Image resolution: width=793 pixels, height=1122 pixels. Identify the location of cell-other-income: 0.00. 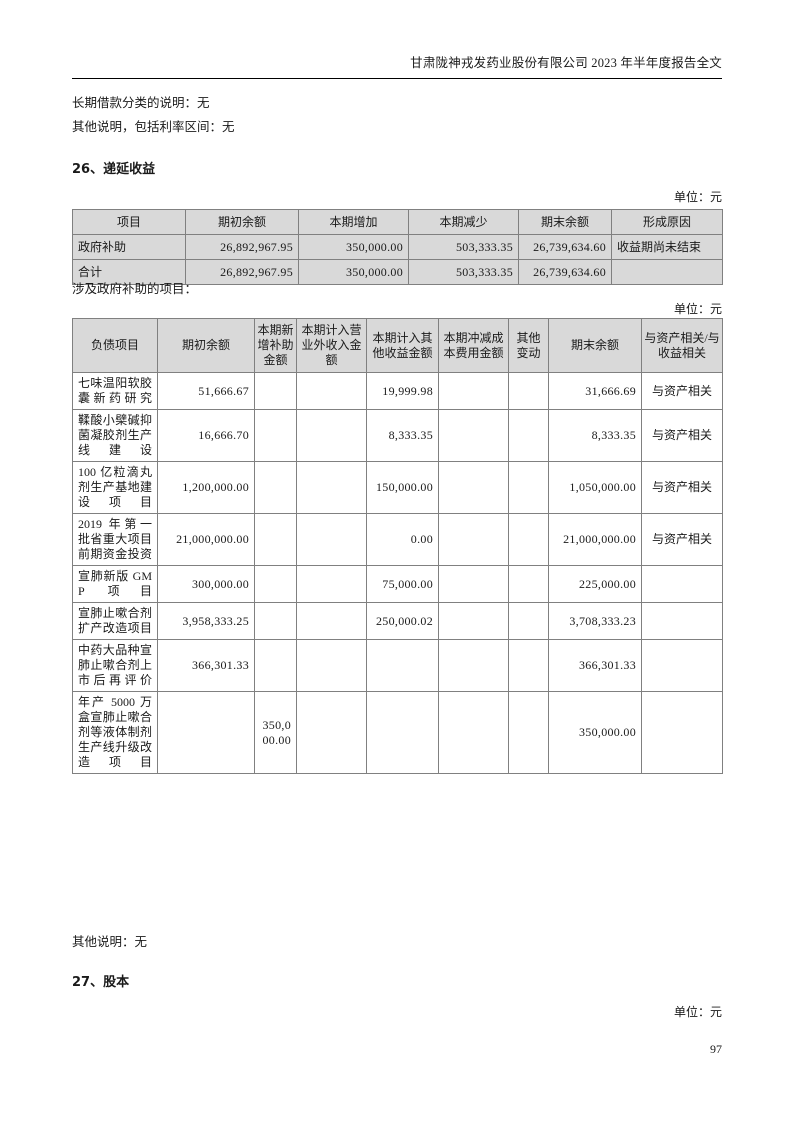
(402, 539).